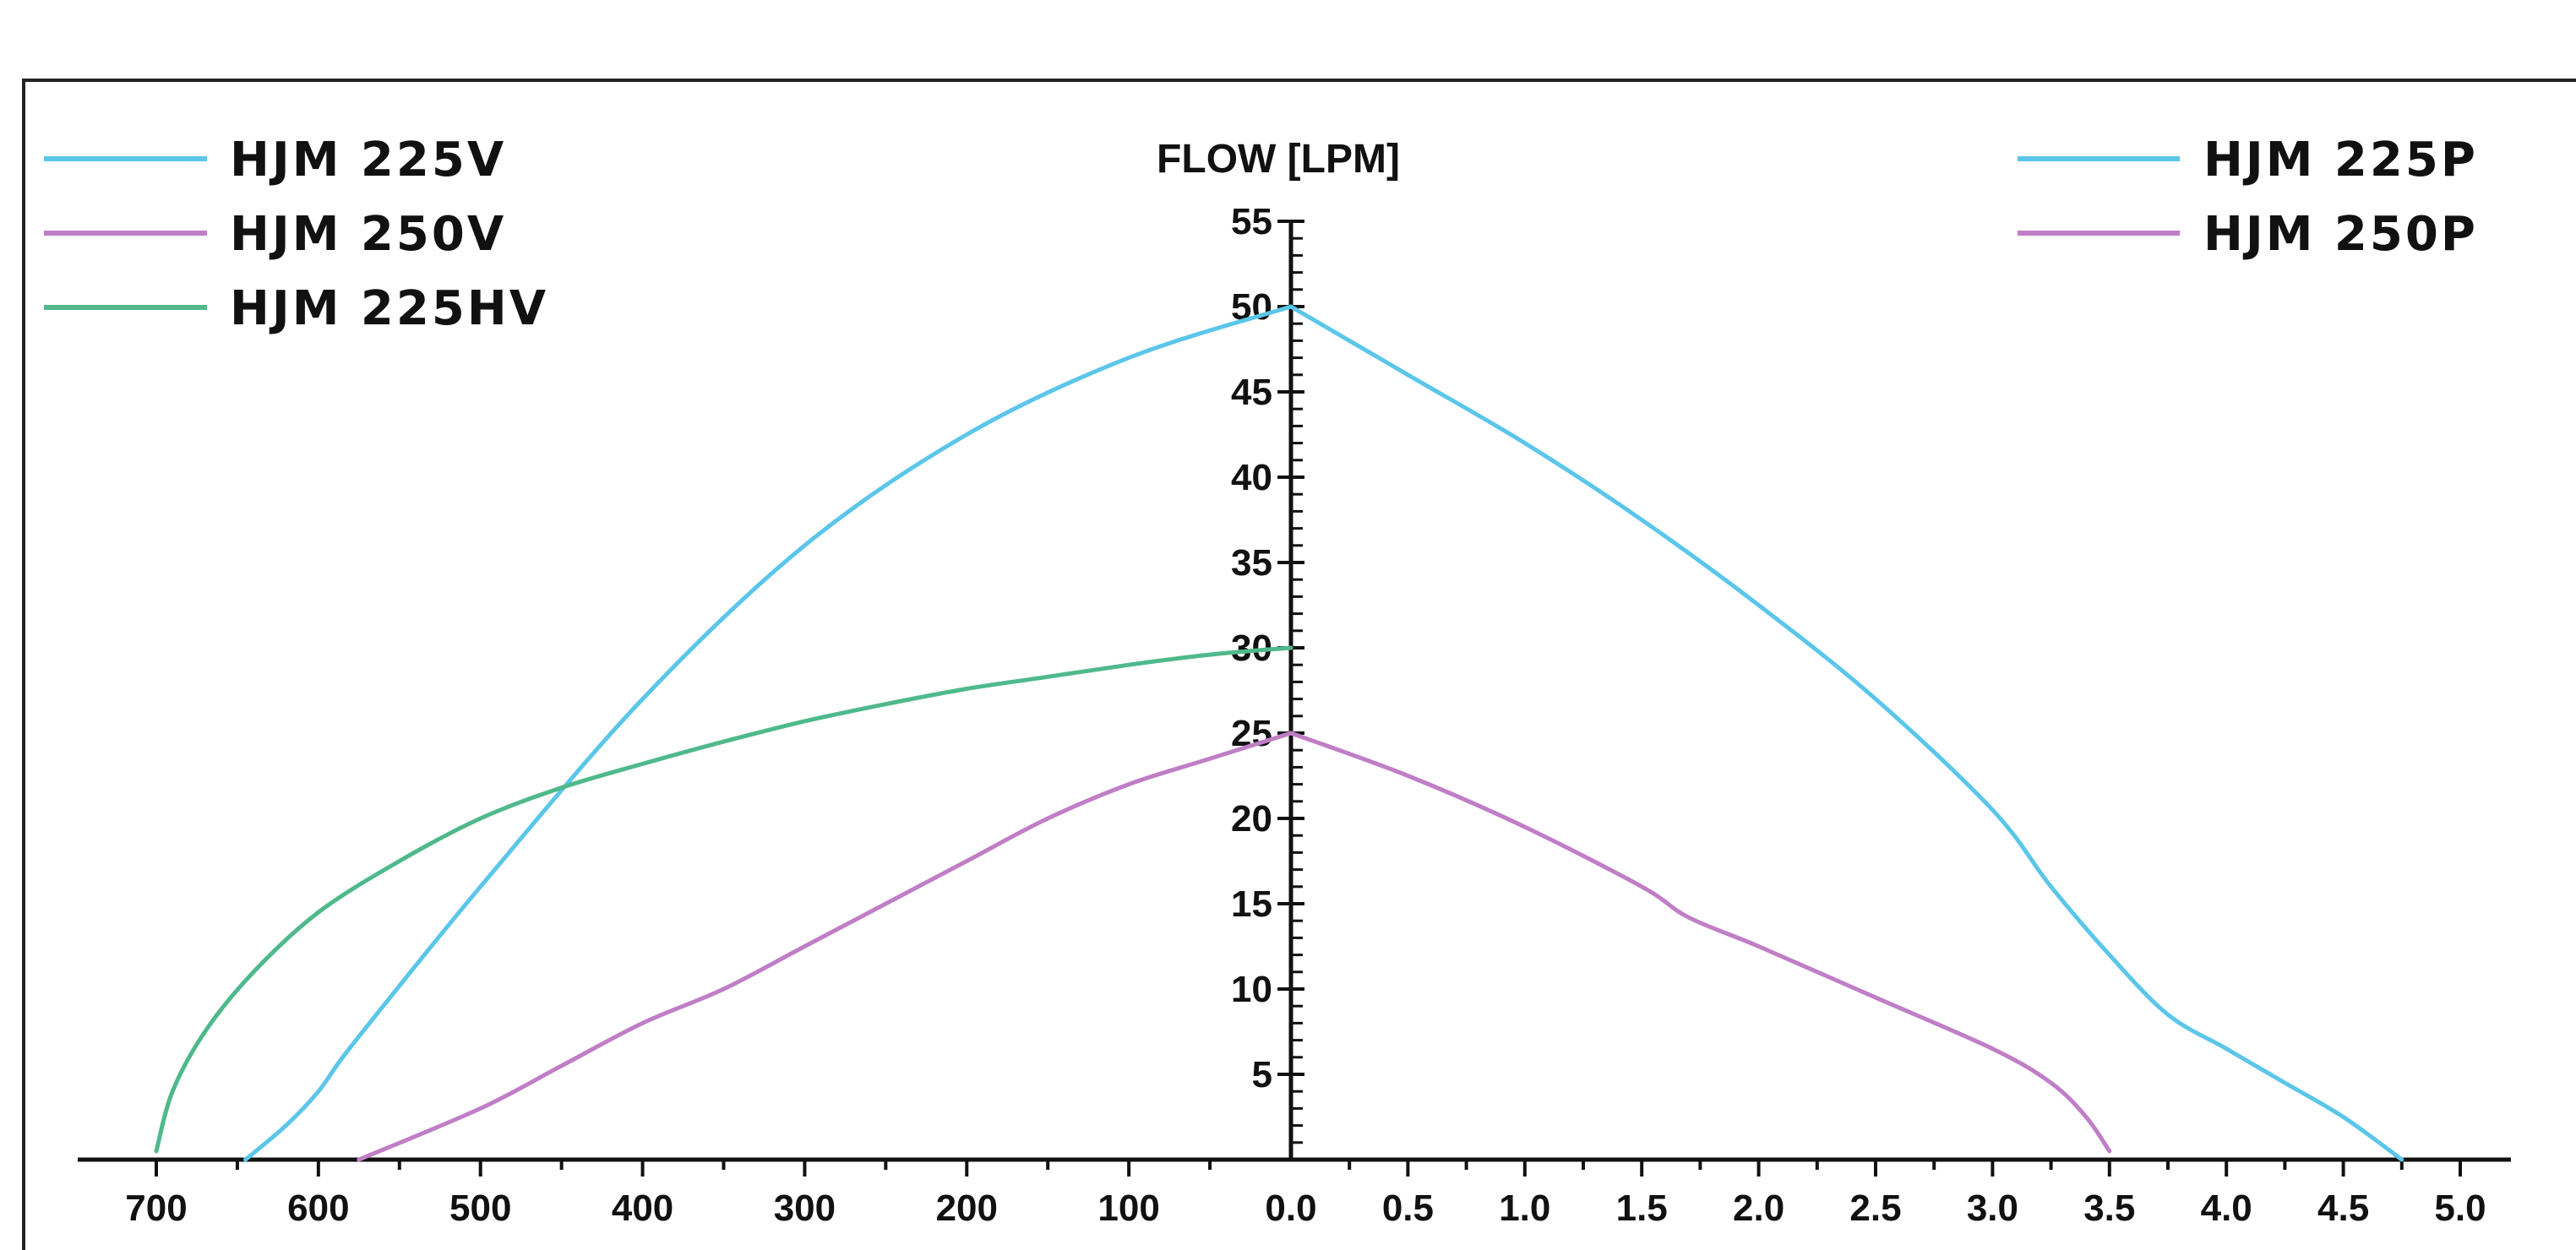 The height and width of the screenshot is (1250, 2576). Describe the element at coordinates (1524, 1208) in the screenshot. I see `right-x-tick-label: 1.0` at that location.